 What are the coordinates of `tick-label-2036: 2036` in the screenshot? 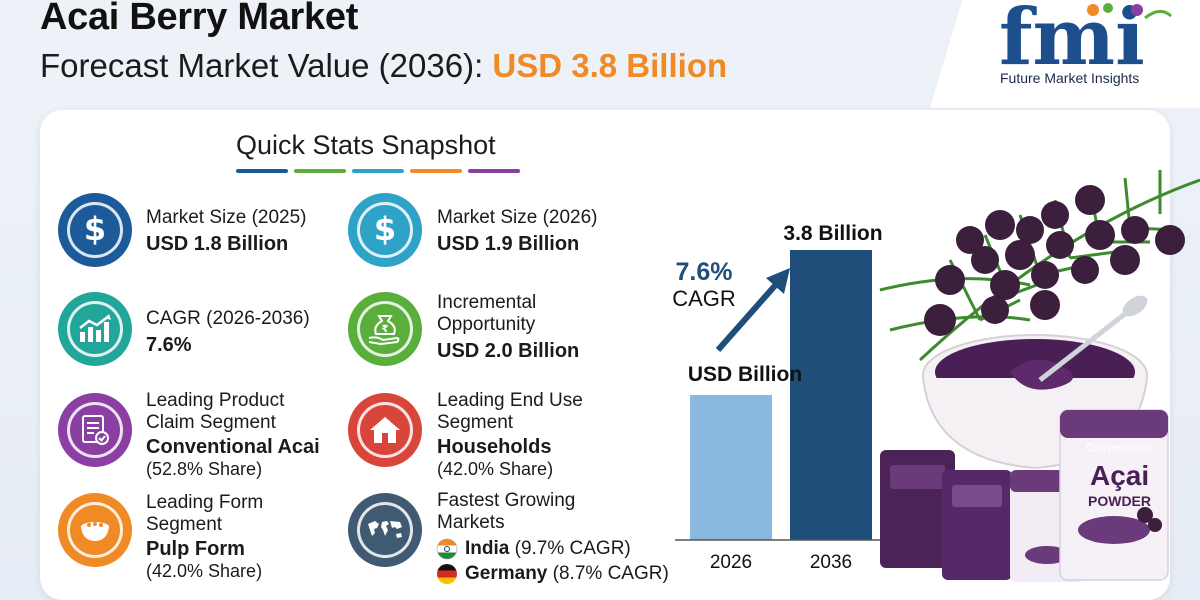 It's located at (831, 562).